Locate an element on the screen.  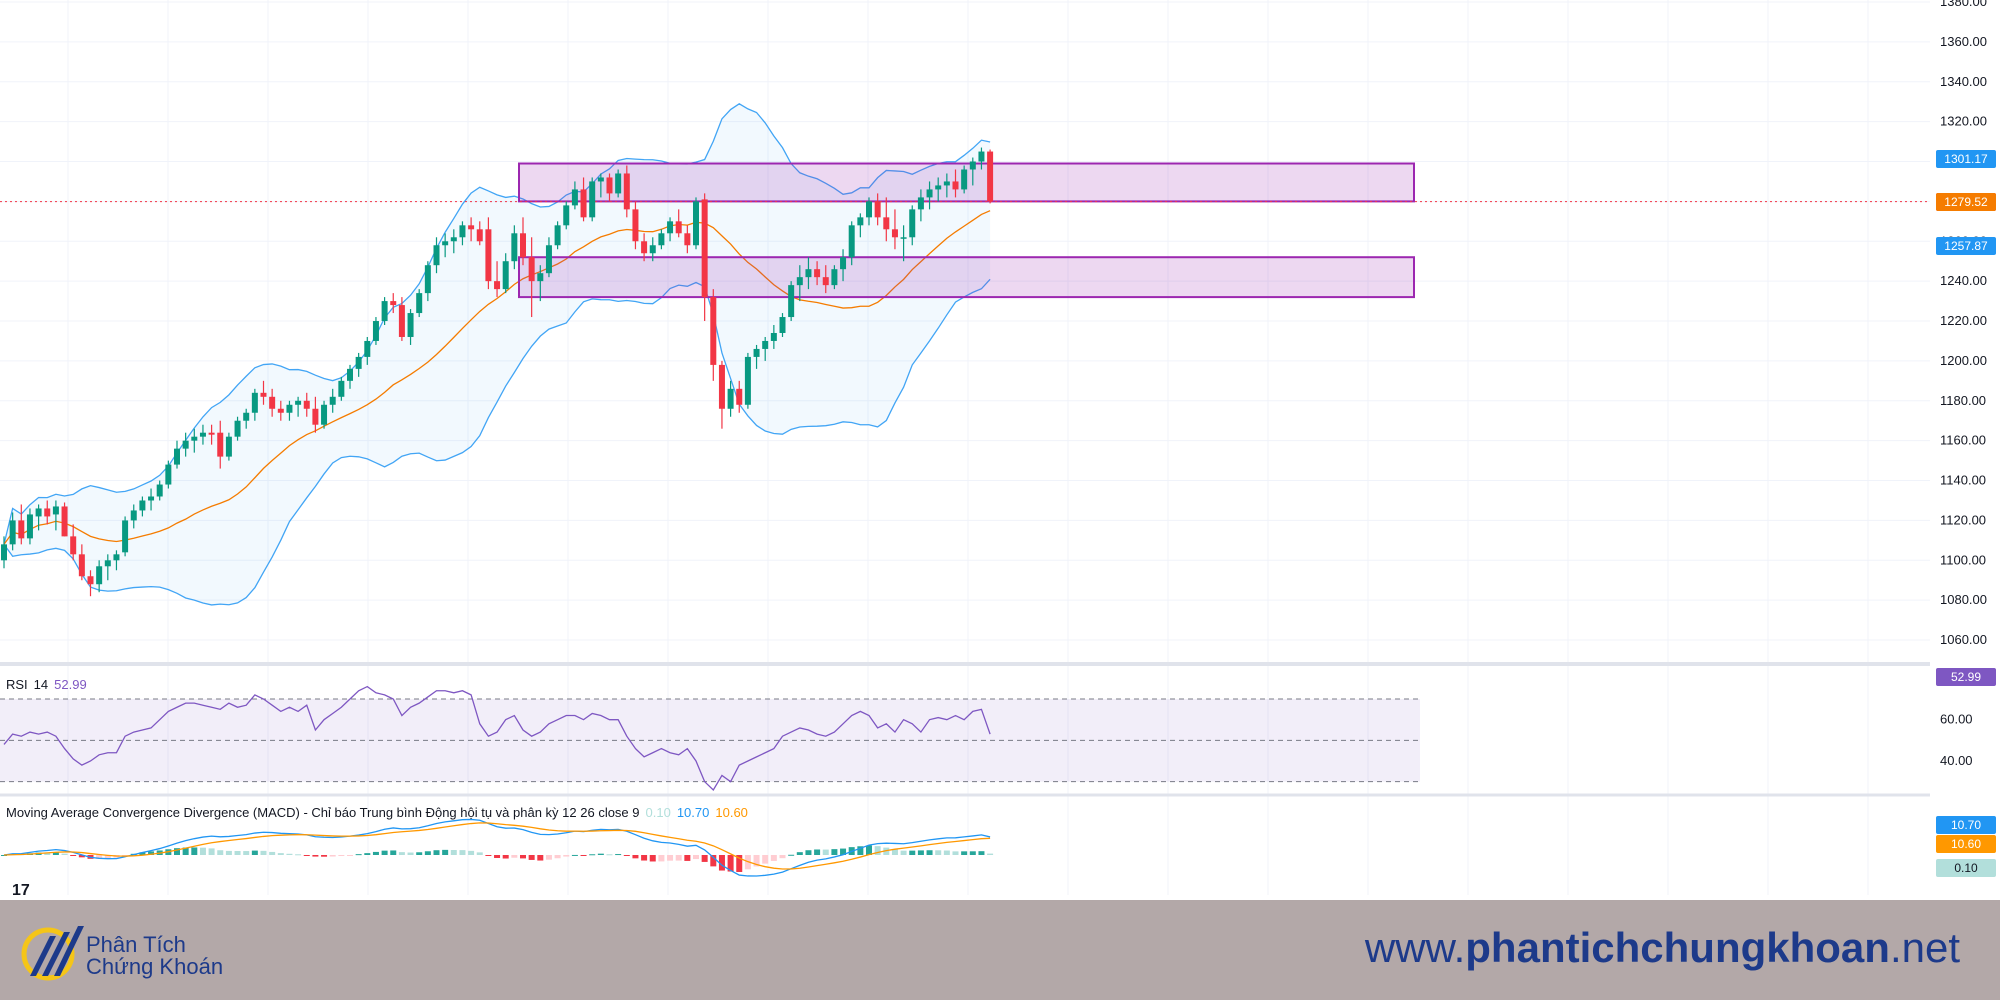
price-tick-label: 1060.00 is located at coordinates (1963, 639).